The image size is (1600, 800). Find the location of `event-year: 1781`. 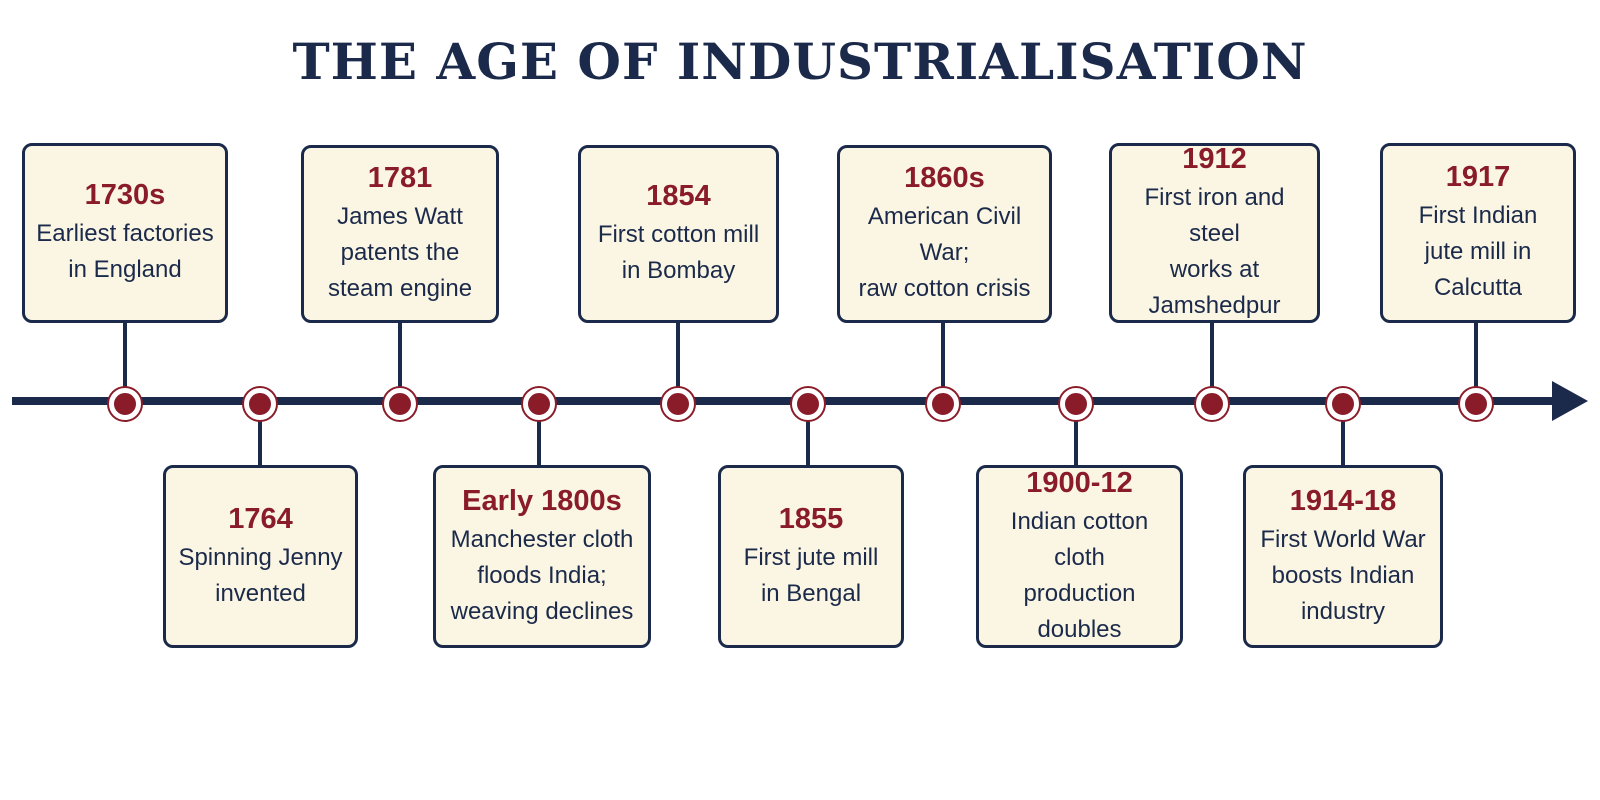

event-year: 1781 is located at coordinates (400, 178).